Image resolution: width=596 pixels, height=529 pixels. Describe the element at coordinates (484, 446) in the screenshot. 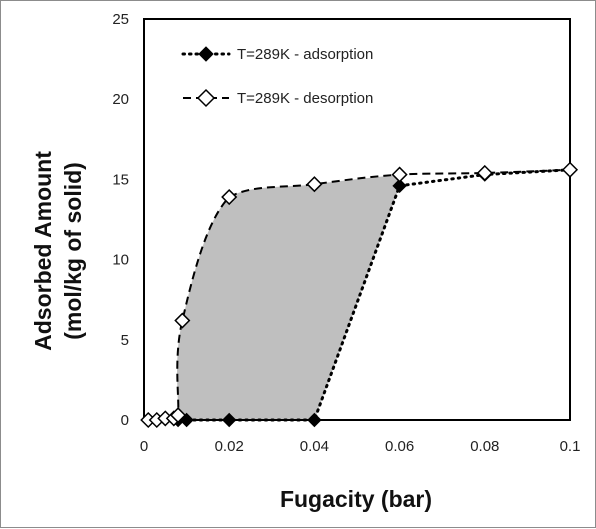

I see `x-tick-label: 0.08` at that location.